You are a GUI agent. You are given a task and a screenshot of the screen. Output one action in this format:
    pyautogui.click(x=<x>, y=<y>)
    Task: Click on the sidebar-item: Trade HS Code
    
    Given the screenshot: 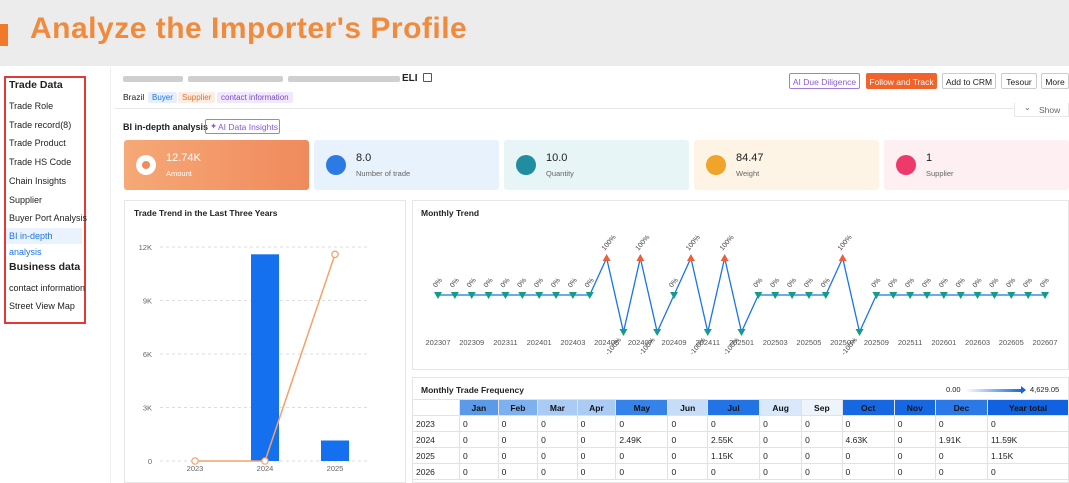 What is the action you would take?
    pyautogui.click(x=40, y=162)
    